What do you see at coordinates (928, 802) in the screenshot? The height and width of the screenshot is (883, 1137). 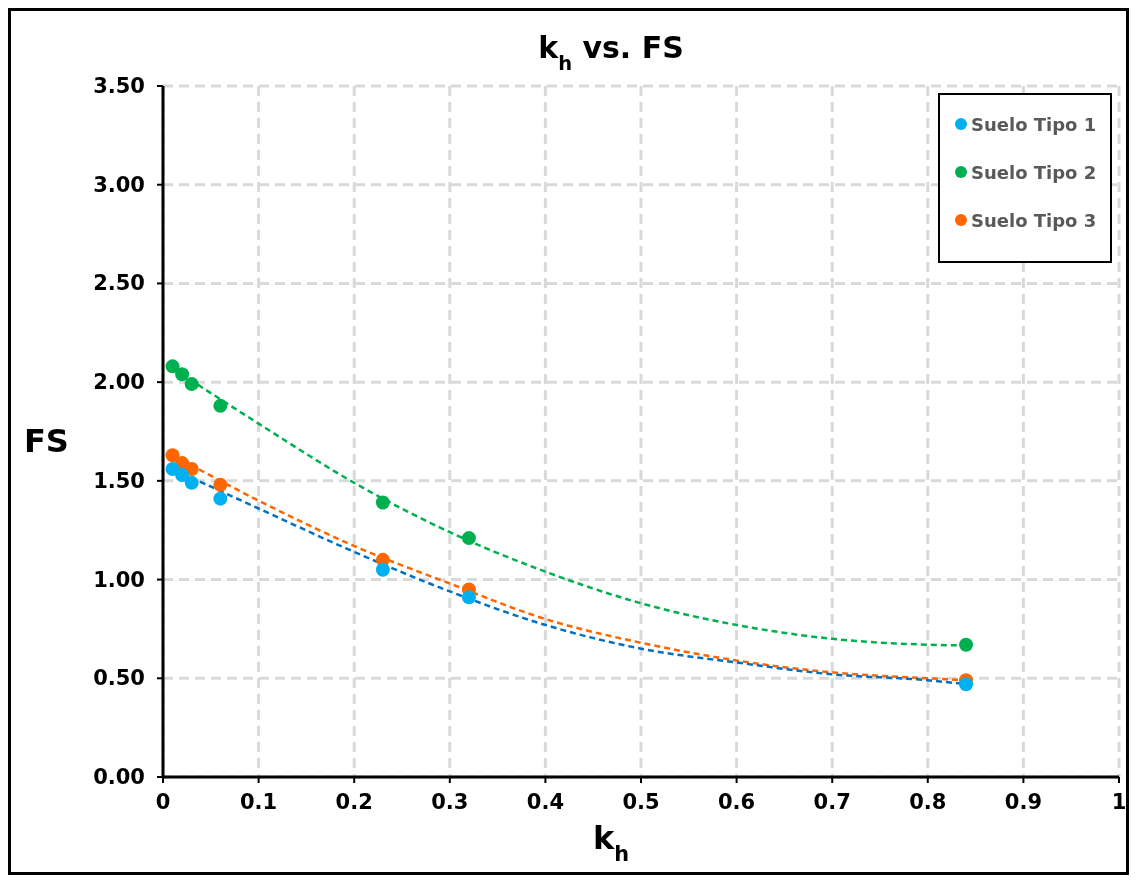 I see `x-tick-label: 0.8` at bounding box center [928, 802].